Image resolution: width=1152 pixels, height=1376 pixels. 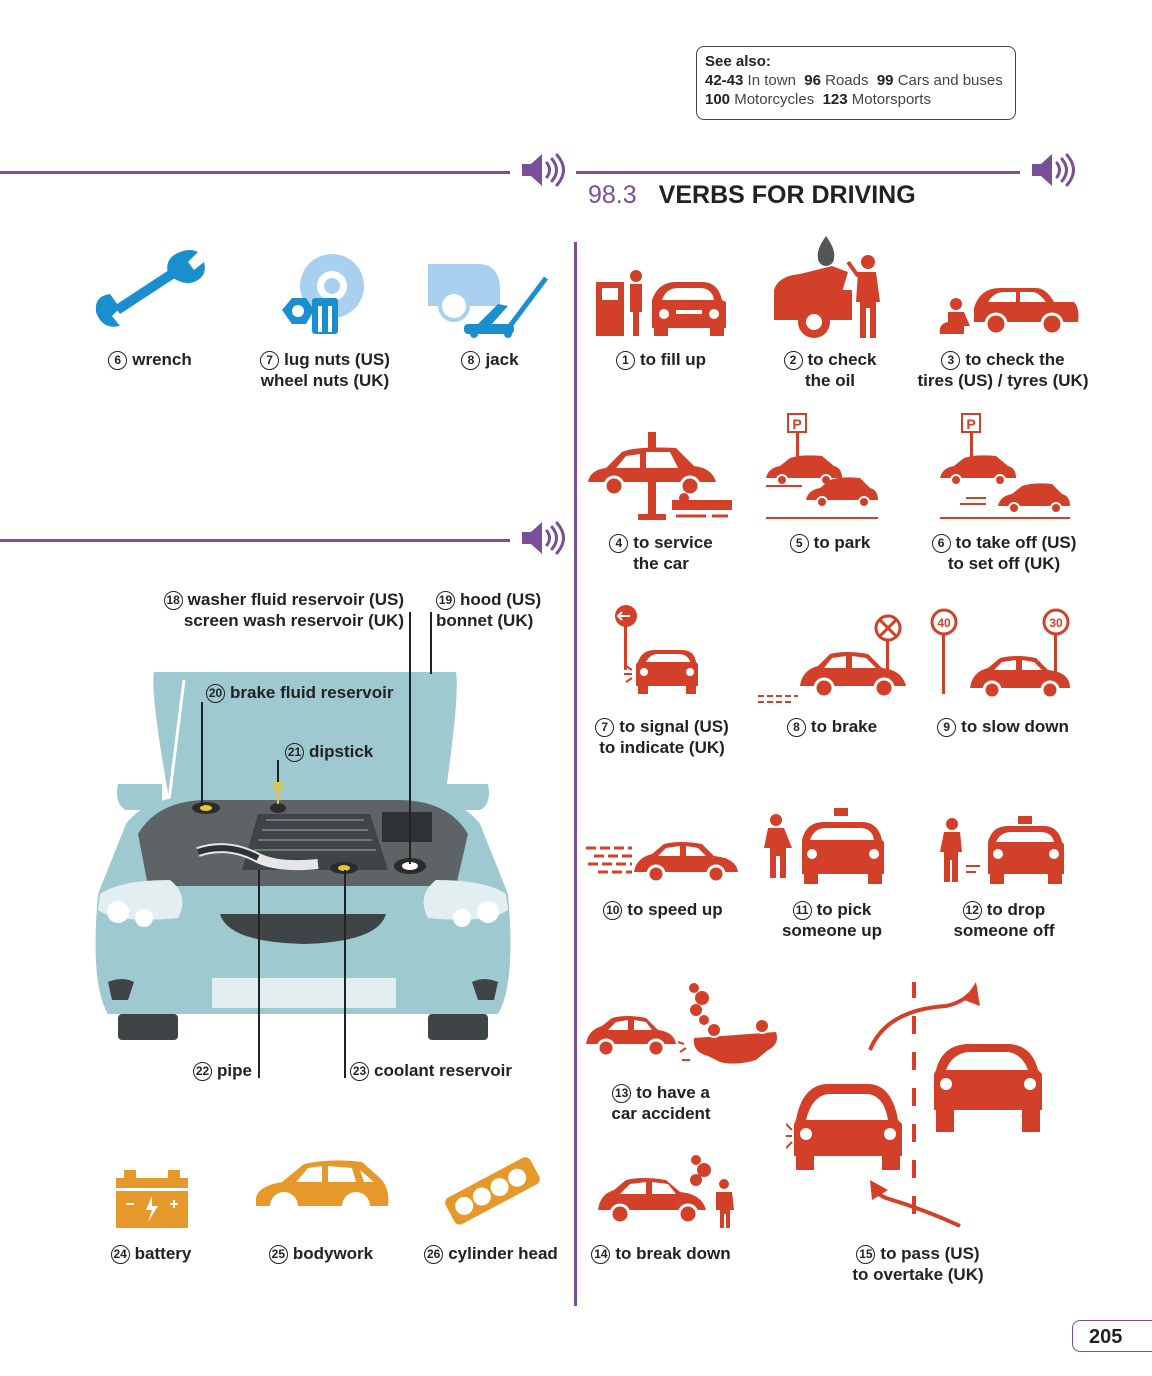 I want to click on part-name: cylinder head, so click(x=503, y=1253).